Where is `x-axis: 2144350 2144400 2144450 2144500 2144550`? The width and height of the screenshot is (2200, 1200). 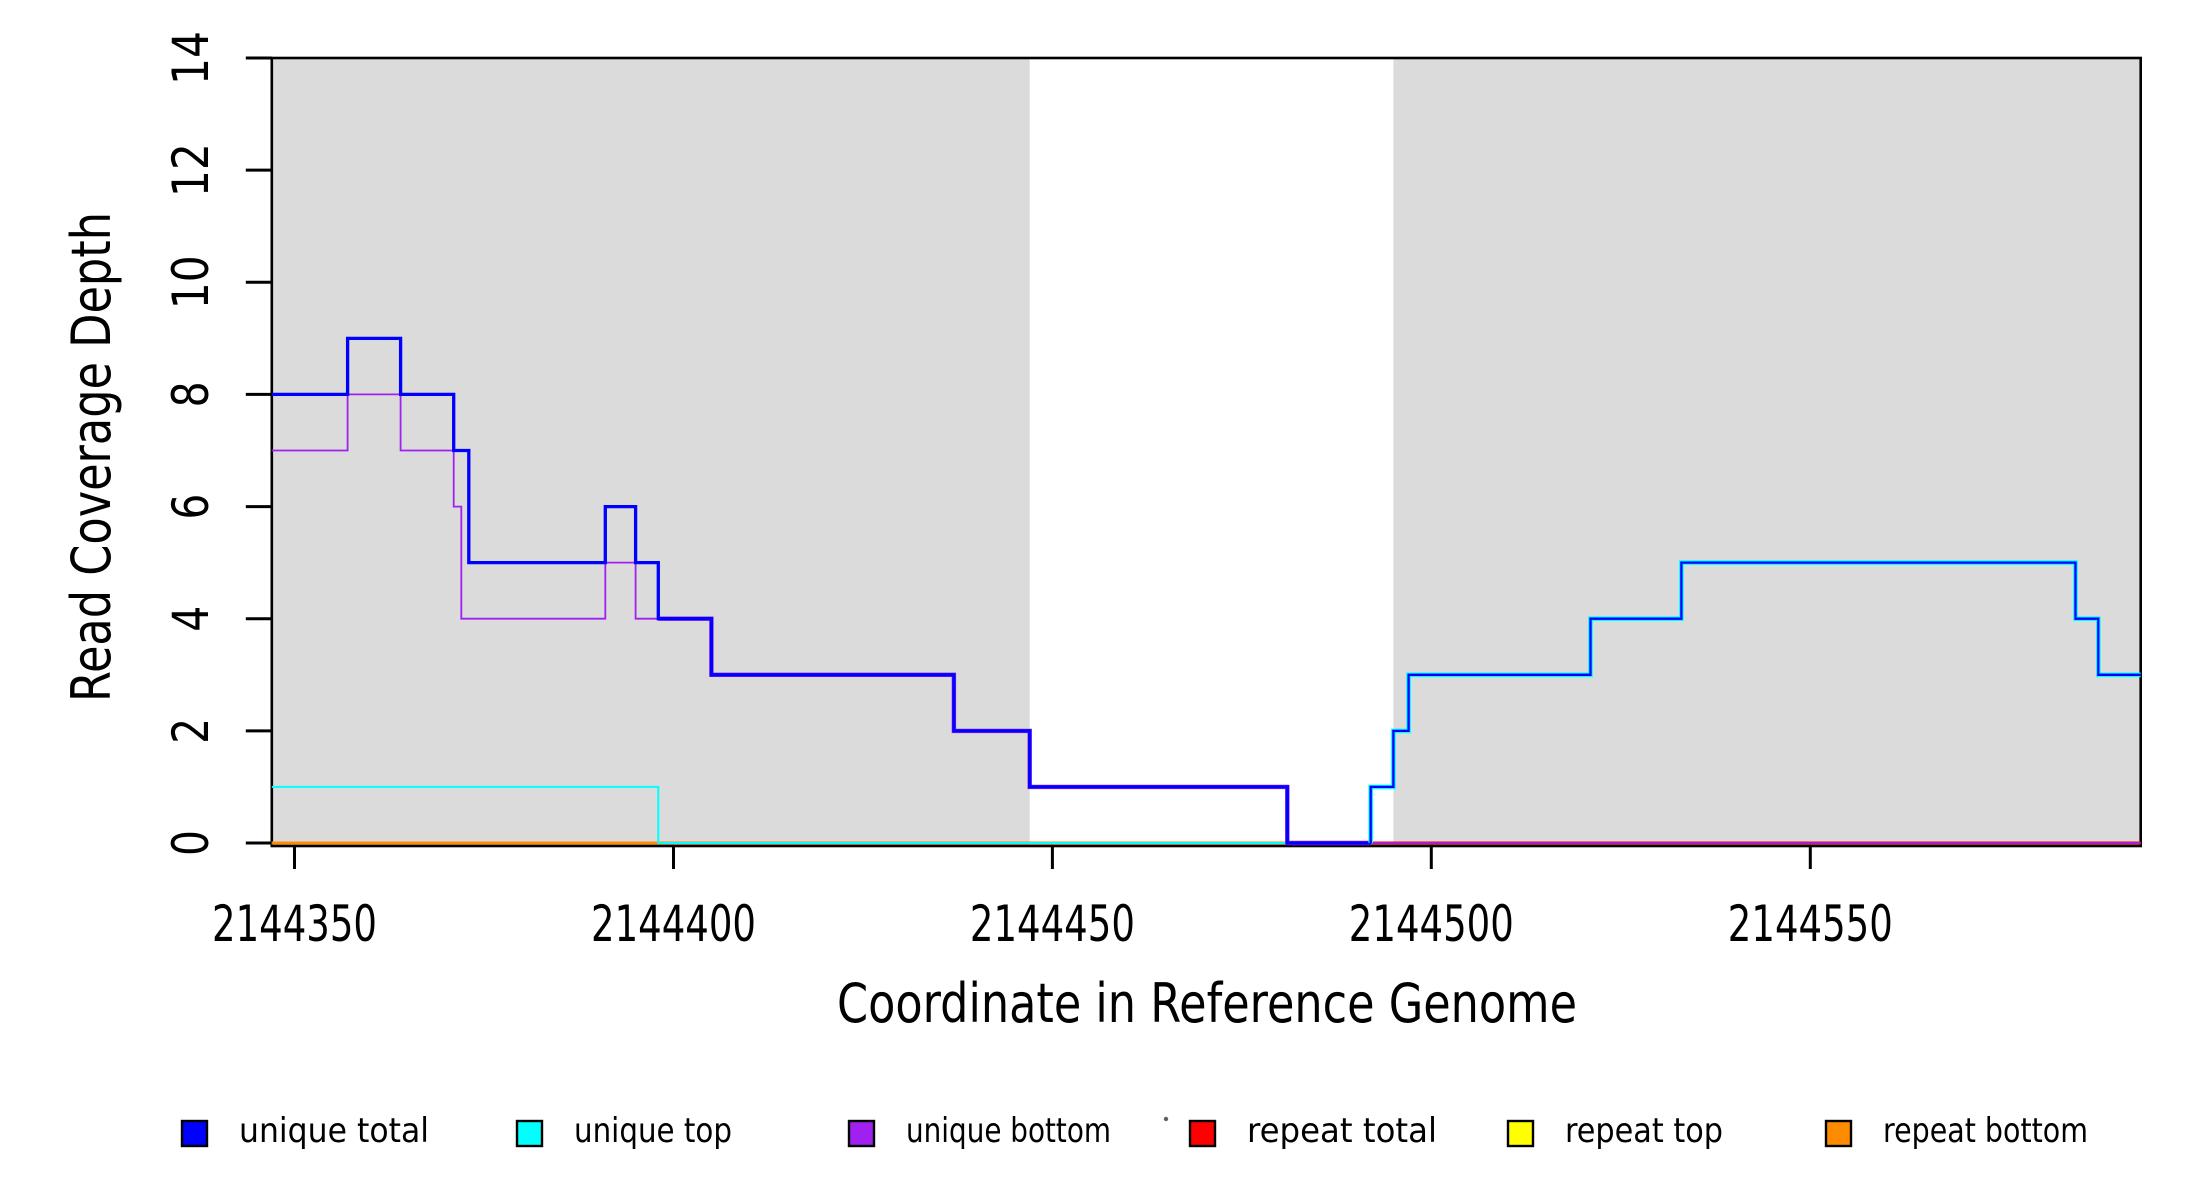
x-axis: 2144350 2144400 2144450 2144500 2144550 is located at coordinates (1052, 899).